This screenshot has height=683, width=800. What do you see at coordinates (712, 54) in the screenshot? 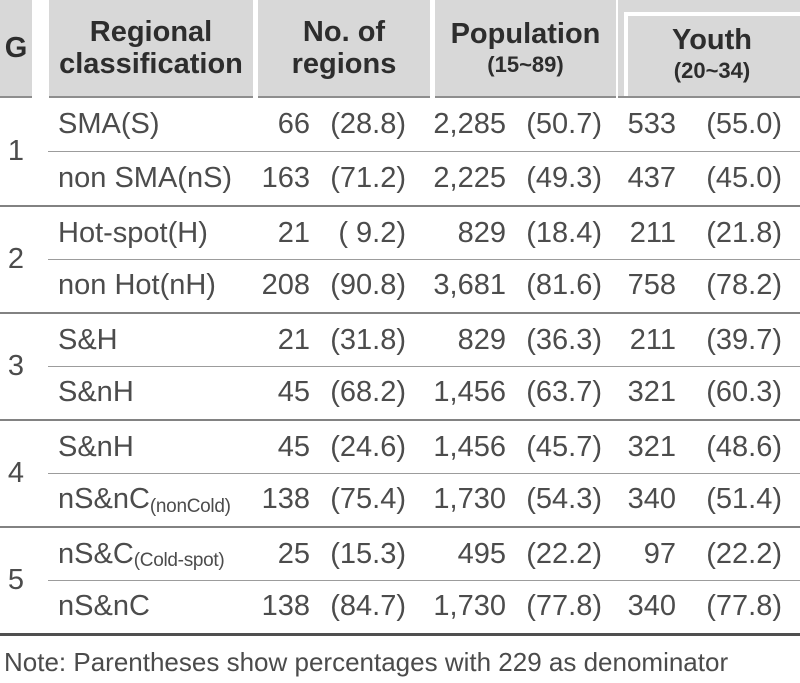
I see `youth-header-text: Youth (20~34)` at bounding box center [712, 54].